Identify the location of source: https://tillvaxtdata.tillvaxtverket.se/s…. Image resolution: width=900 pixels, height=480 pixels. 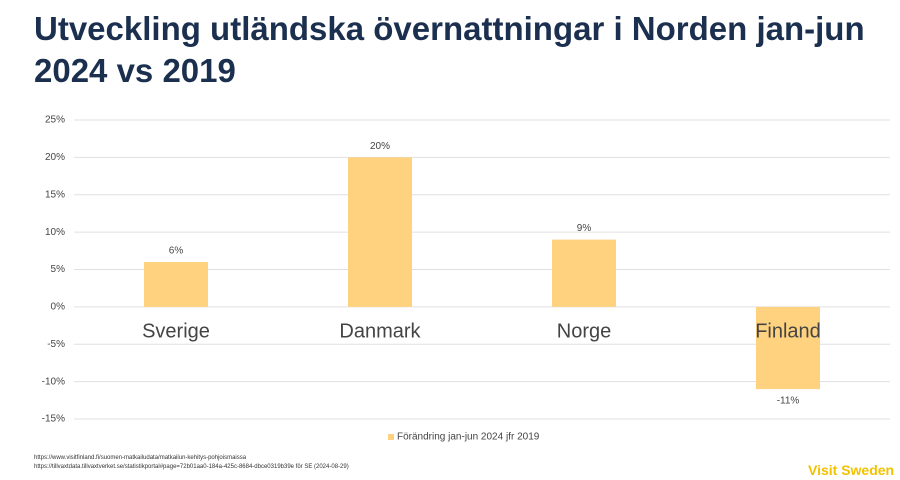
(191, 467).